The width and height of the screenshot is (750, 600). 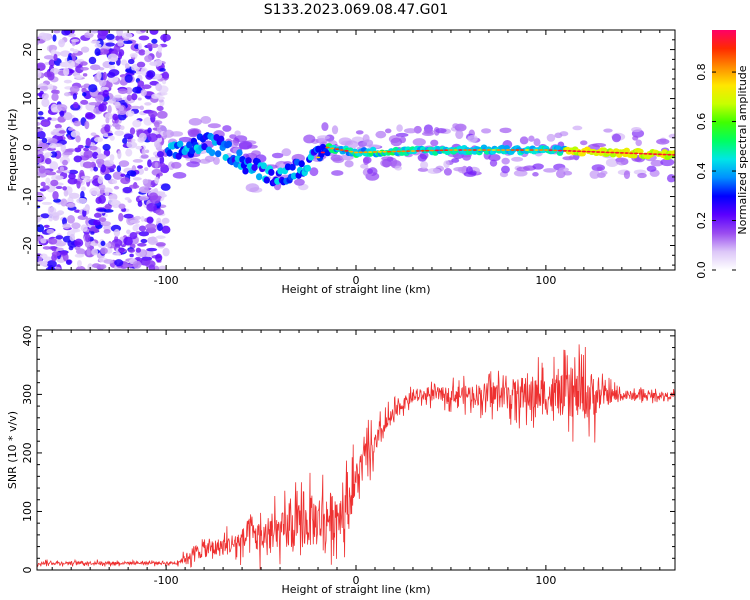 What do you see at coordinates (27, 197) in the screenshot?
I see `y-tick-label: -10` at bounding box center [27, 197].